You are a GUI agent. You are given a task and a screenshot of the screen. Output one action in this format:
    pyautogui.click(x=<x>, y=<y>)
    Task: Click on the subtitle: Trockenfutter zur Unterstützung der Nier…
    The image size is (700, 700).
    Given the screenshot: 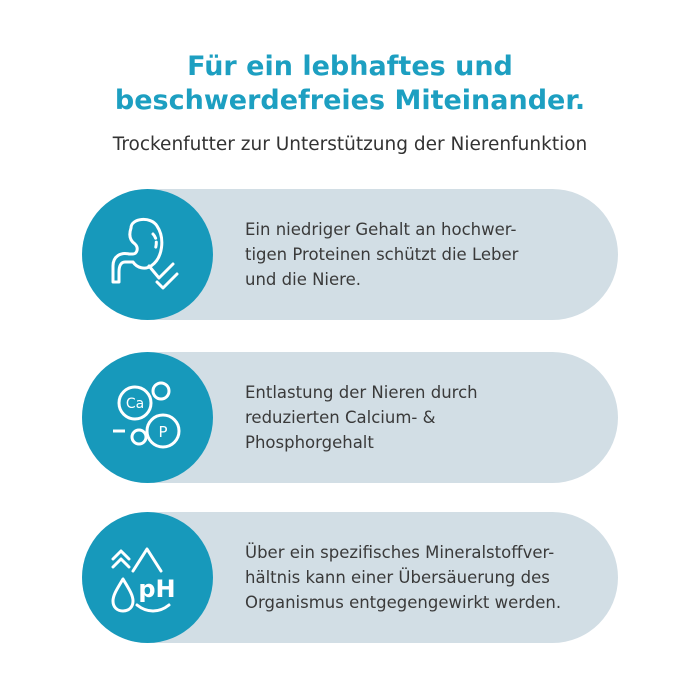 What is the action you would take?
    pyautogui.click(x=350, y=144)
    